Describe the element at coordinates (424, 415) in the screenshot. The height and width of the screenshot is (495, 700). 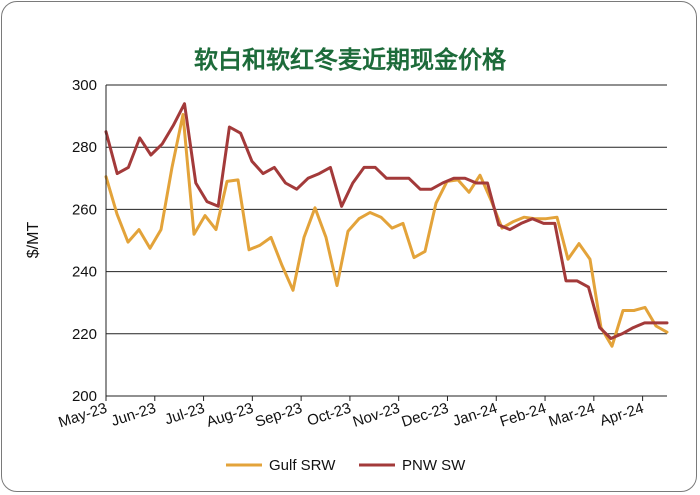
I see `x-tick-label: Dec-23` at that location.